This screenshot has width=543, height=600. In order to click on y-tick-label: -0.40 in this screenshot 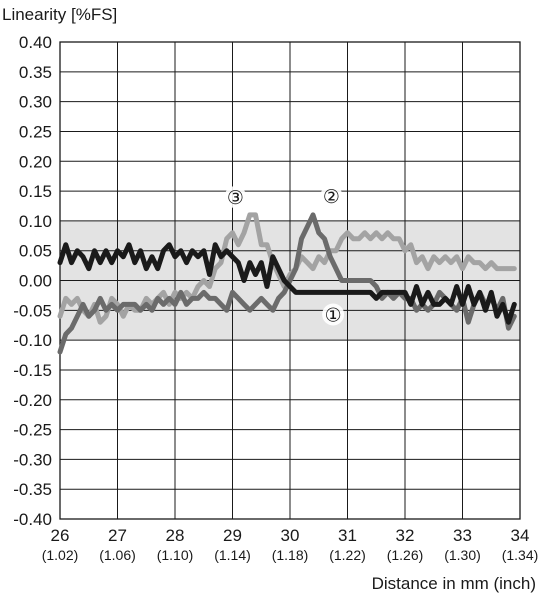, I will do `click(32, 519)`.